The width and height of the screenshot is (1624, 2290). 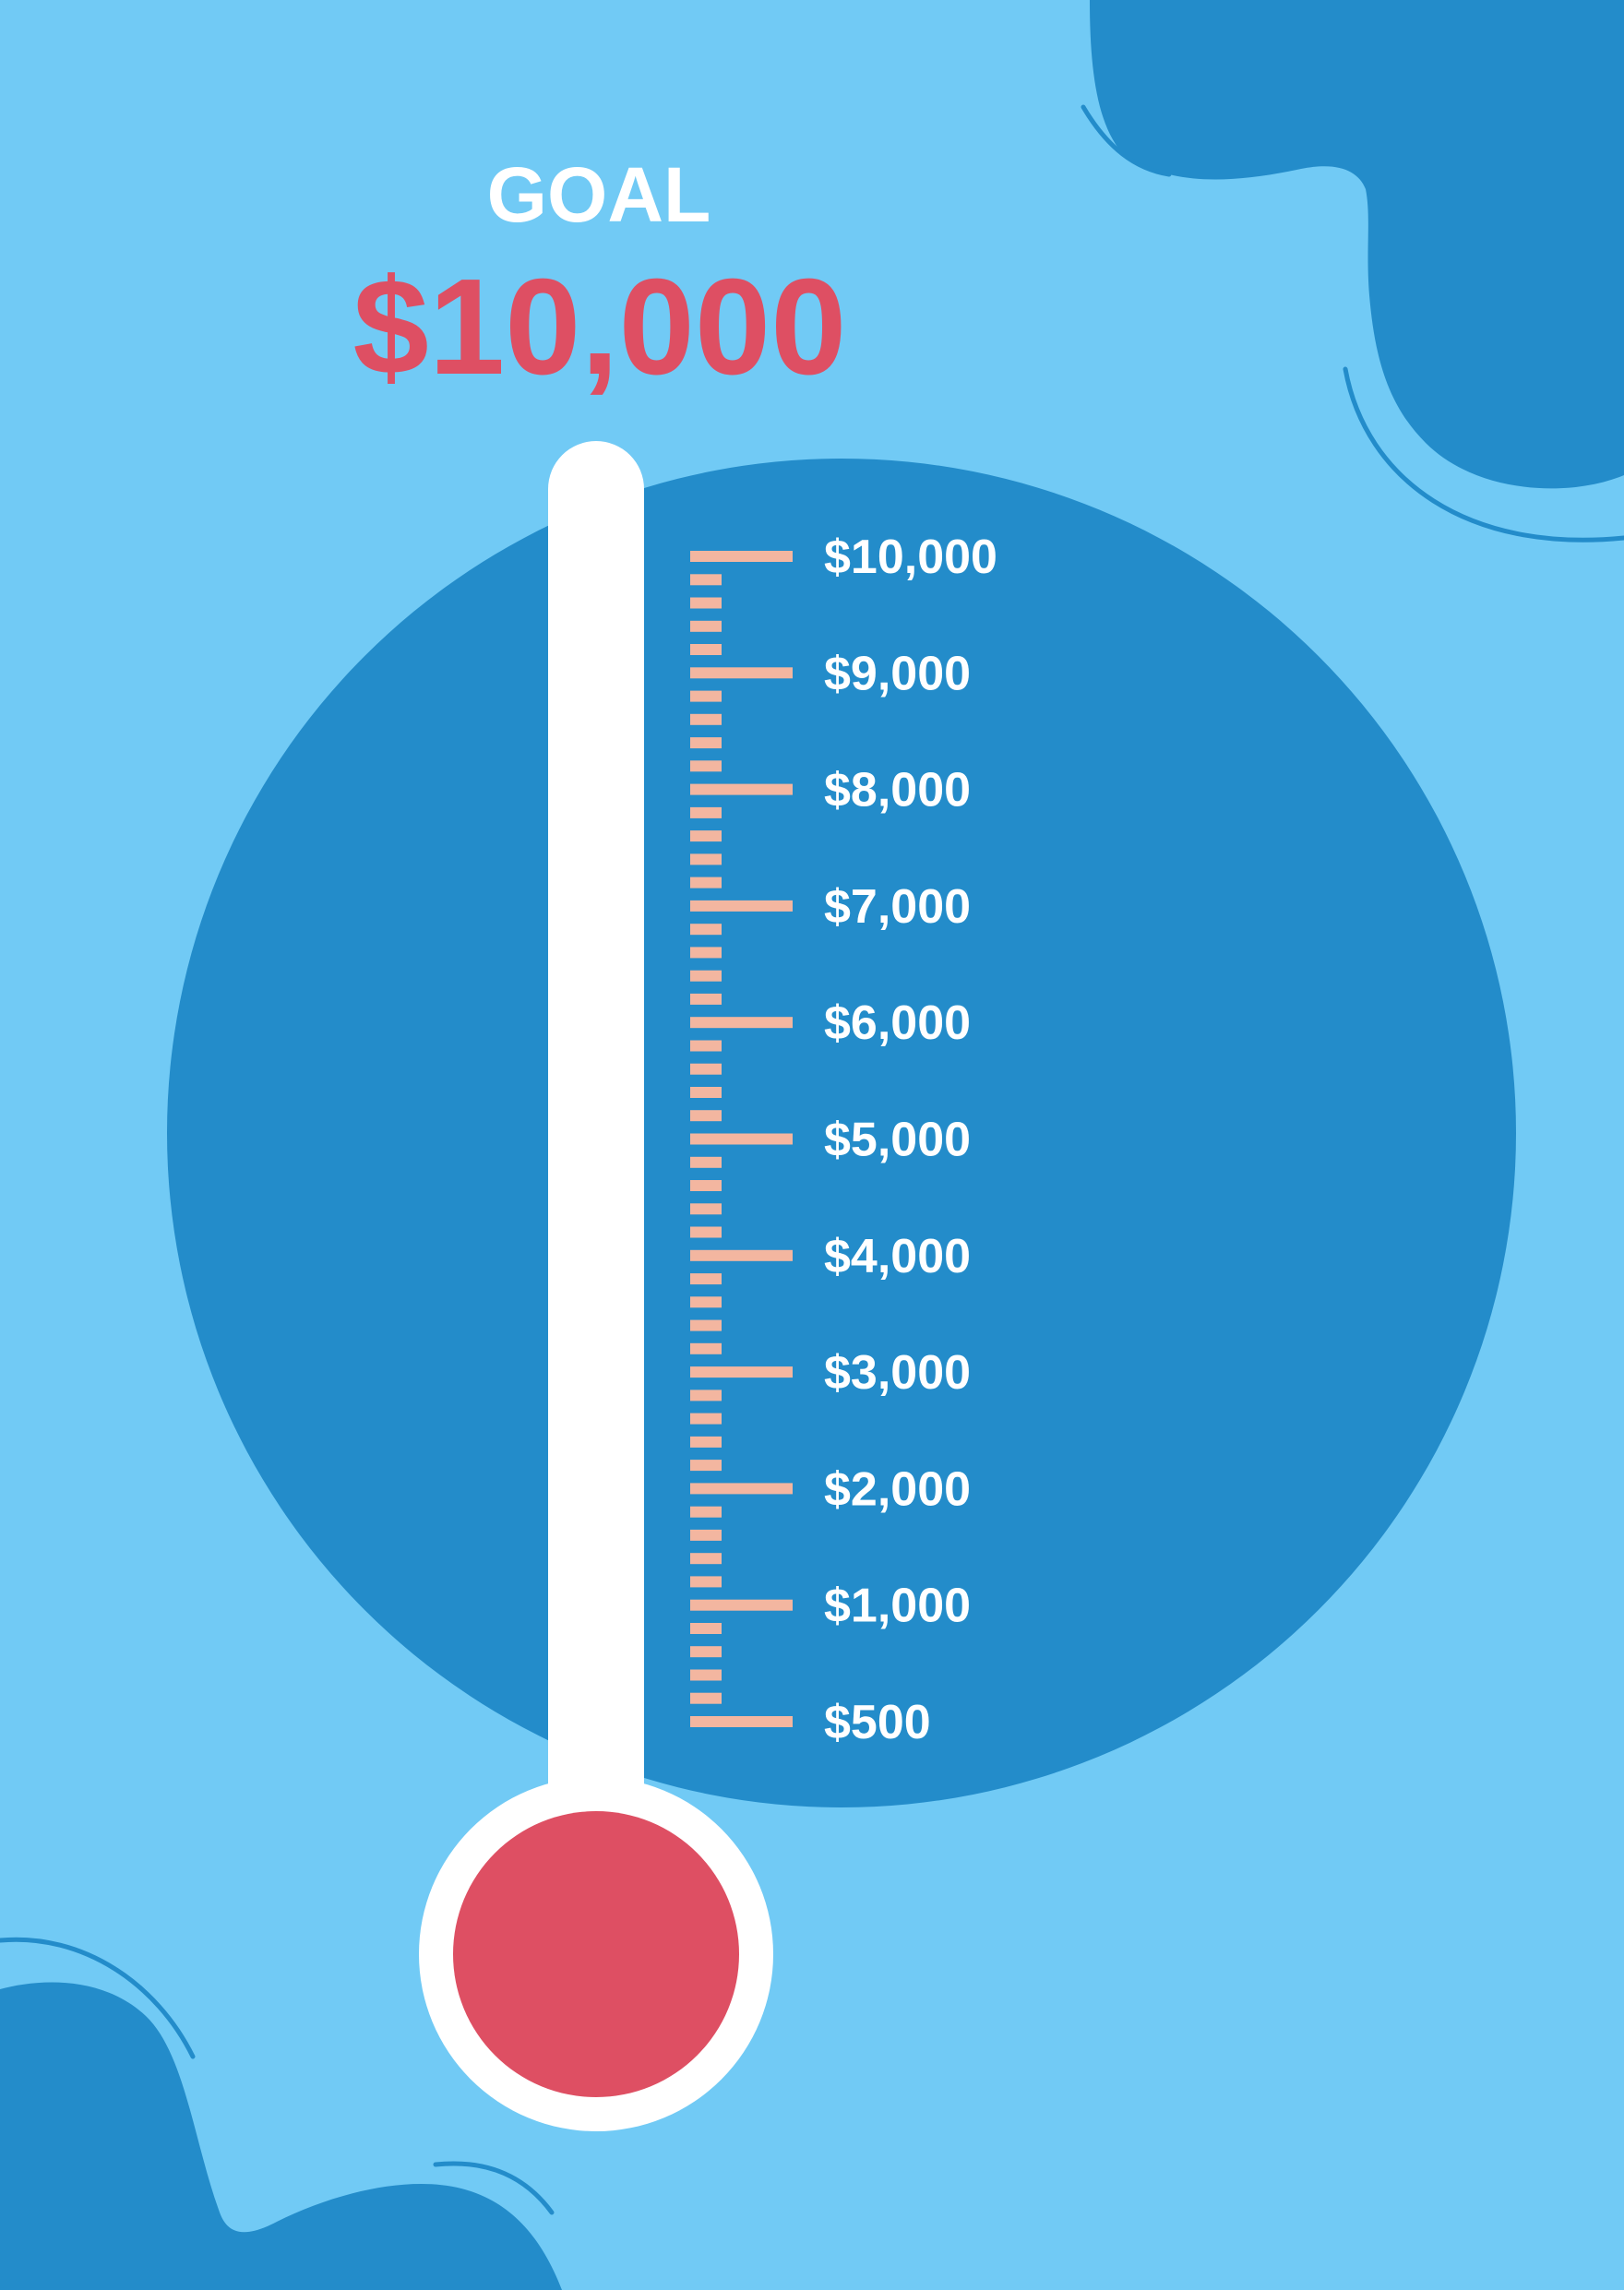 What do you see at coordinates (281, 2136) in the screenshot?
I see `bottom-left-blob` at bounding box center [281, 2136].